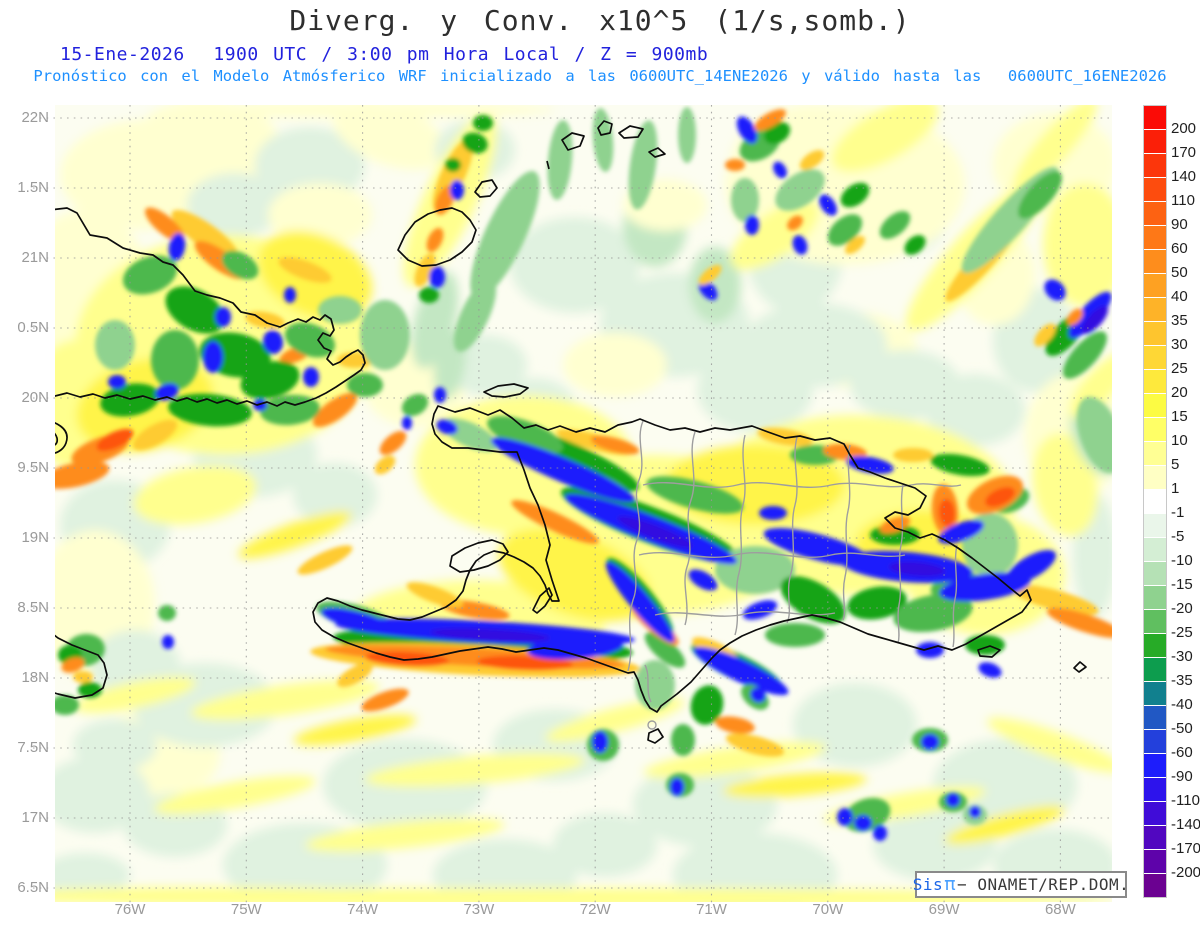 The height and width of the screenshot is (927, 1200). I want to click on y-axis-tick-label: 21N, so click(35, 257).